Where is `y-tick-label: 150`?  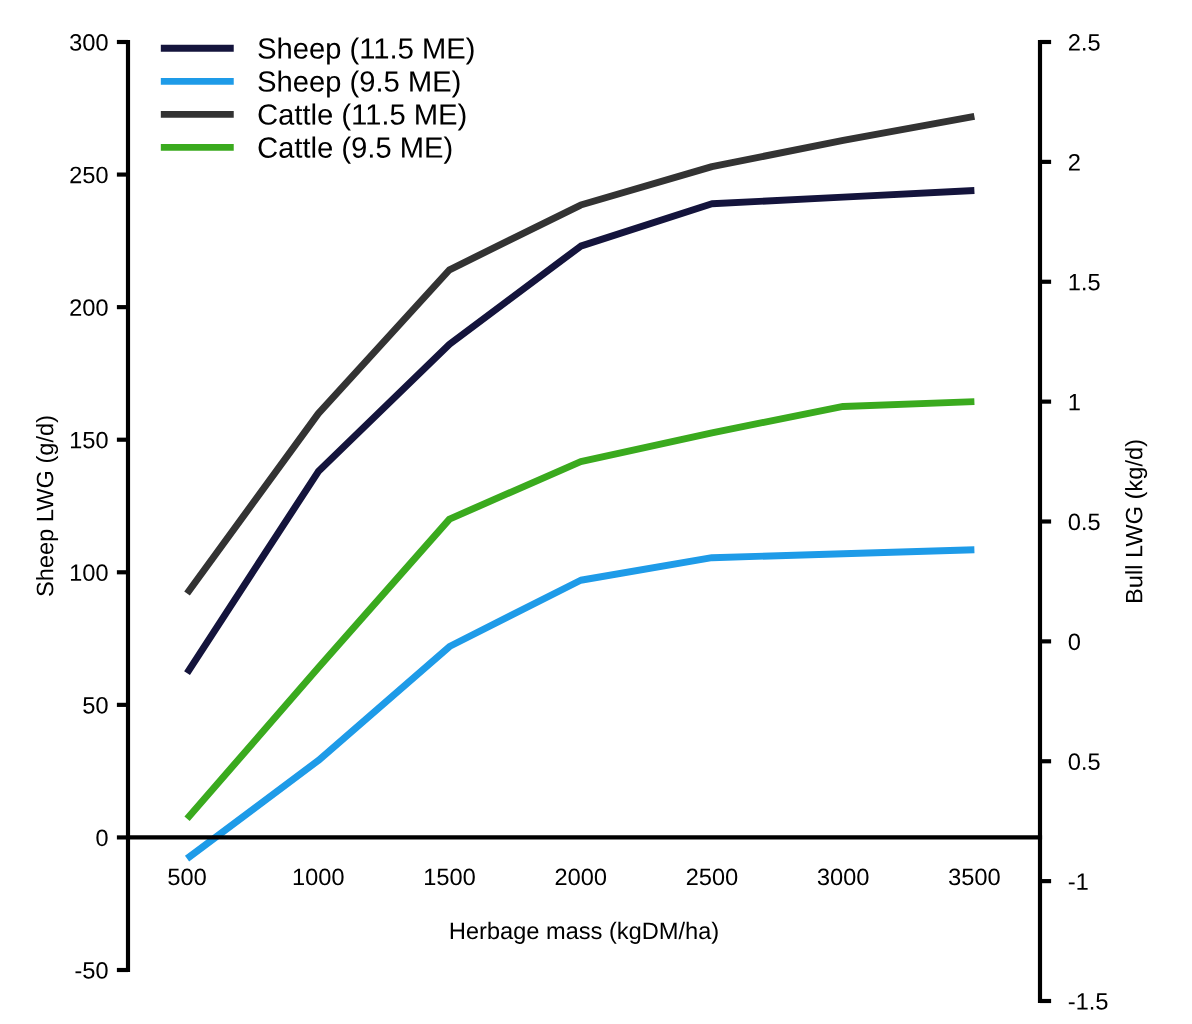
y-tick-label: 150 is located at coordinates (89, 440).